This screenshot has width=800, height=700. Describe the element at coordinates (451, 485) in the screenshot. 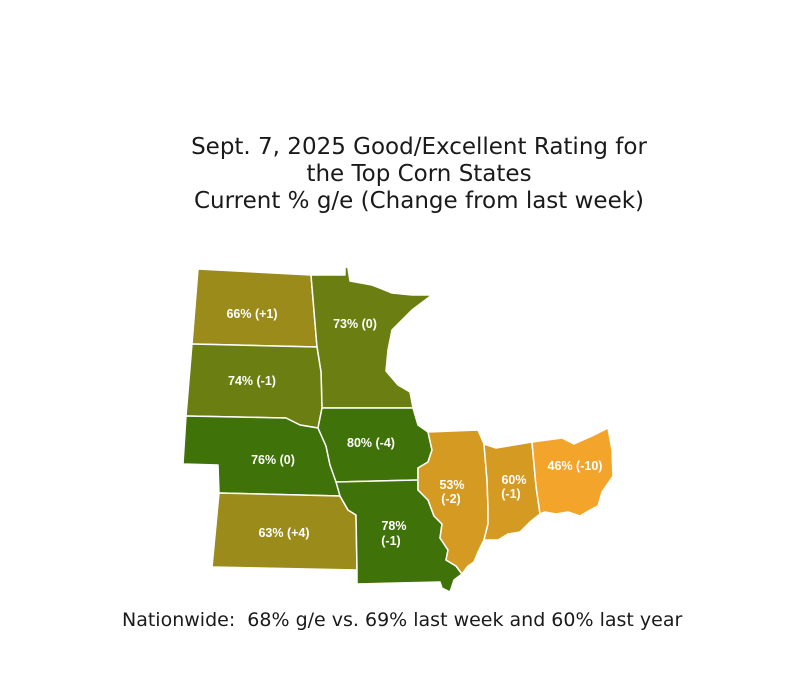

I see `label-illinois-value: 53%` at that location.